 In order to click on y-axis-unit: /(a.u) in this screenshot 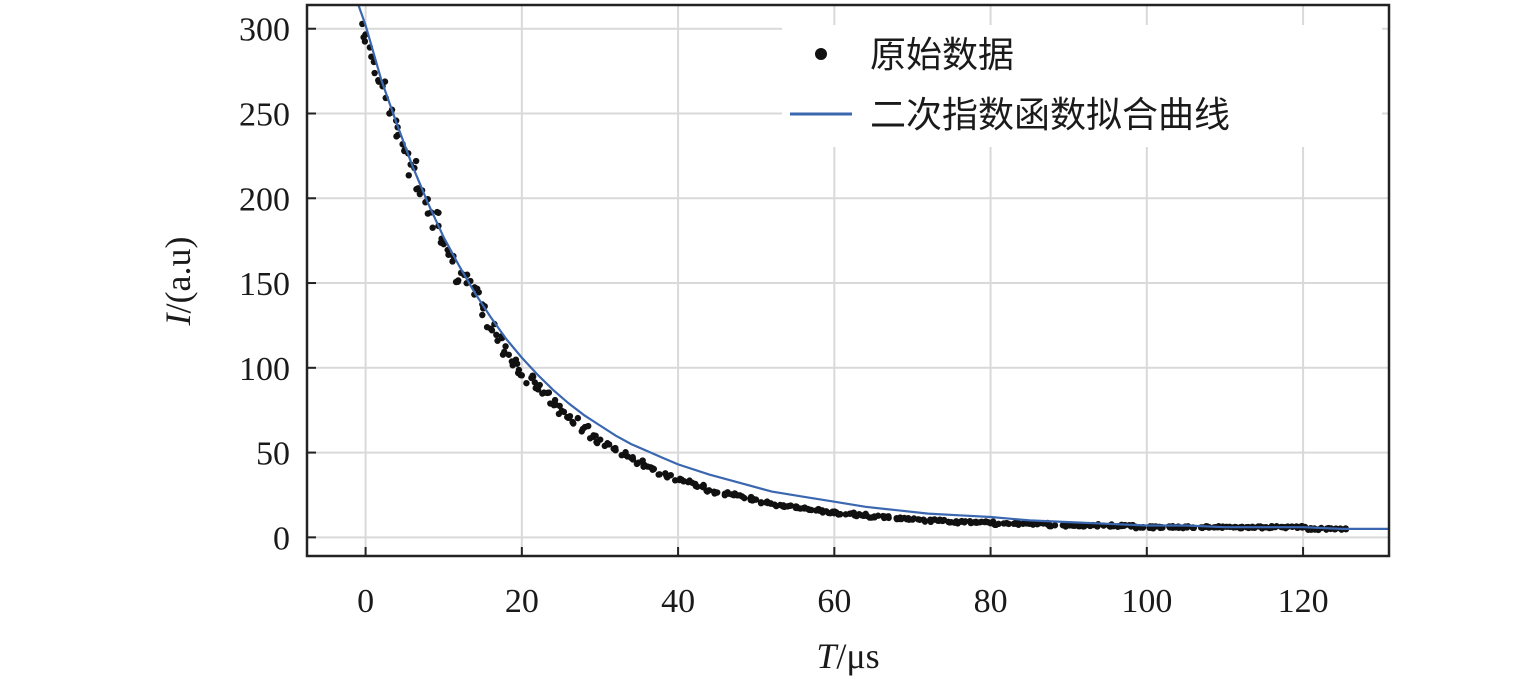, I will do `click(178, 275)`.